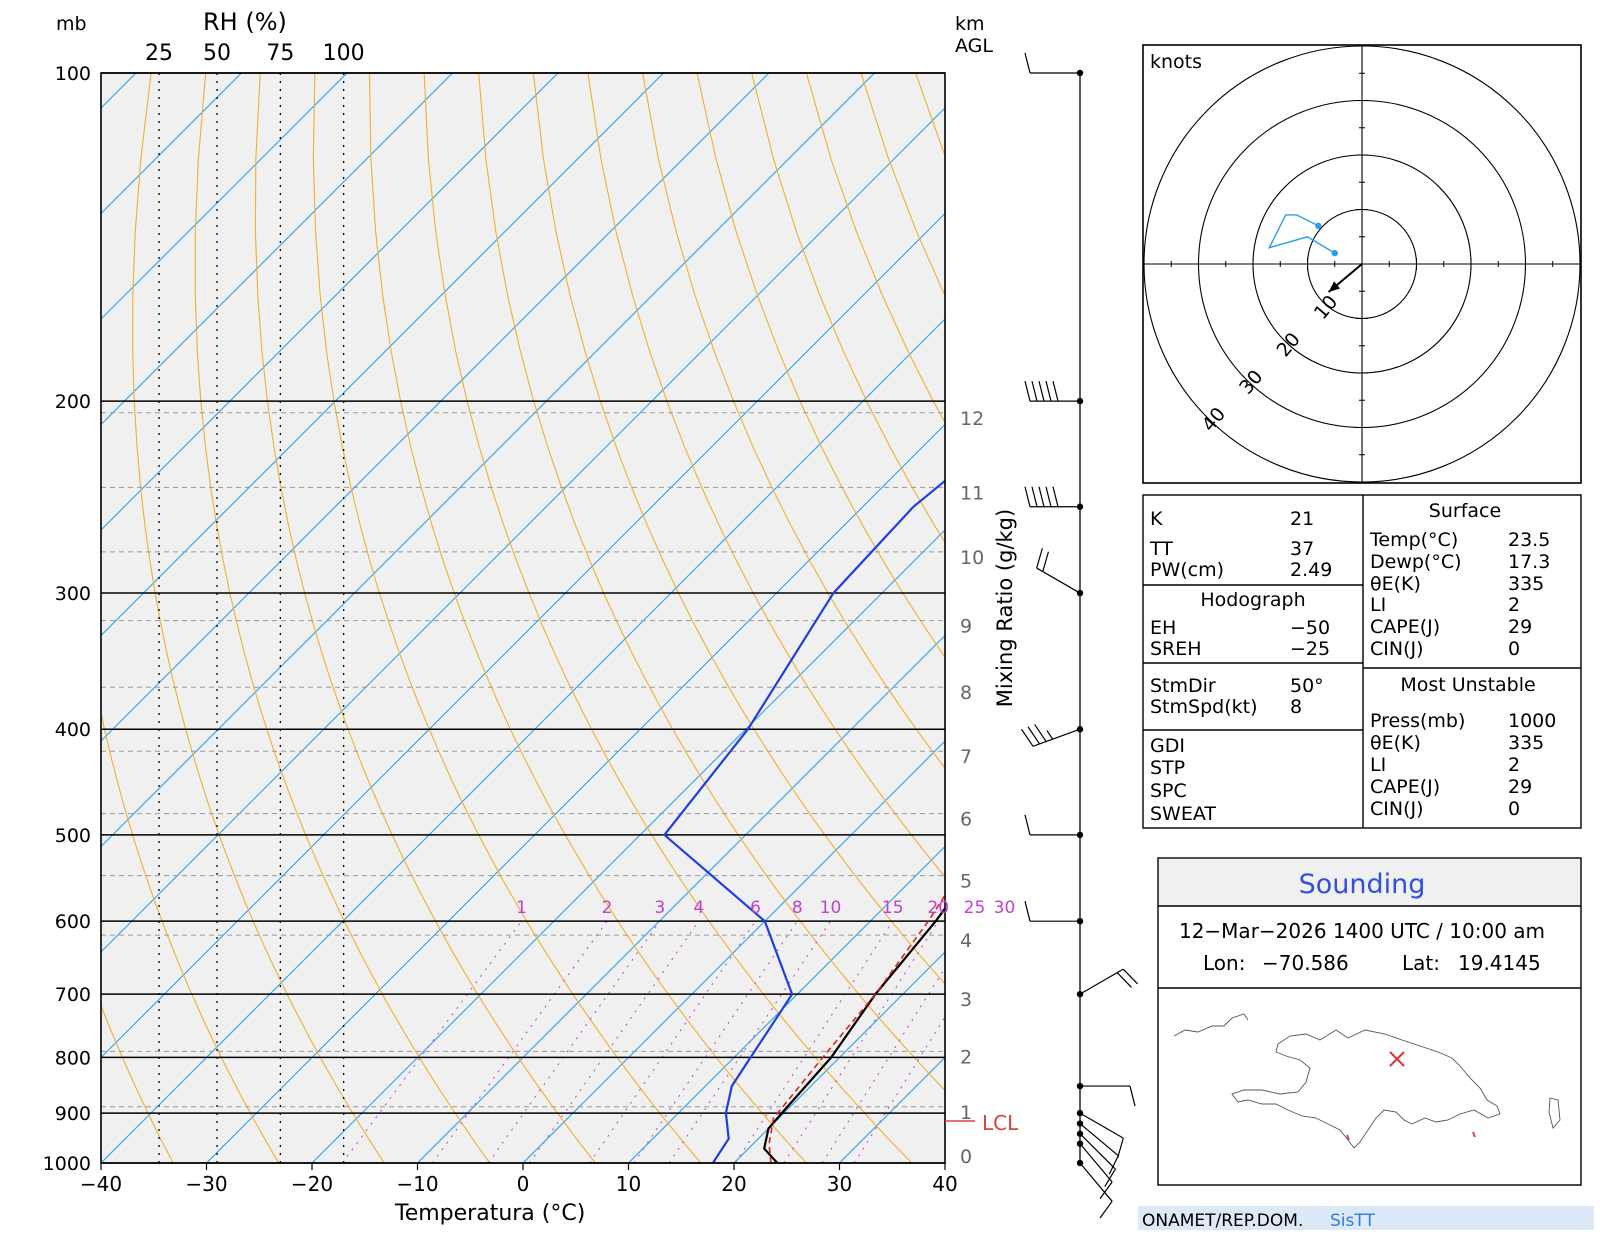 This screenshot has height=1236, width=1600. I want to click on li-label: LI, so click(1378, 605).